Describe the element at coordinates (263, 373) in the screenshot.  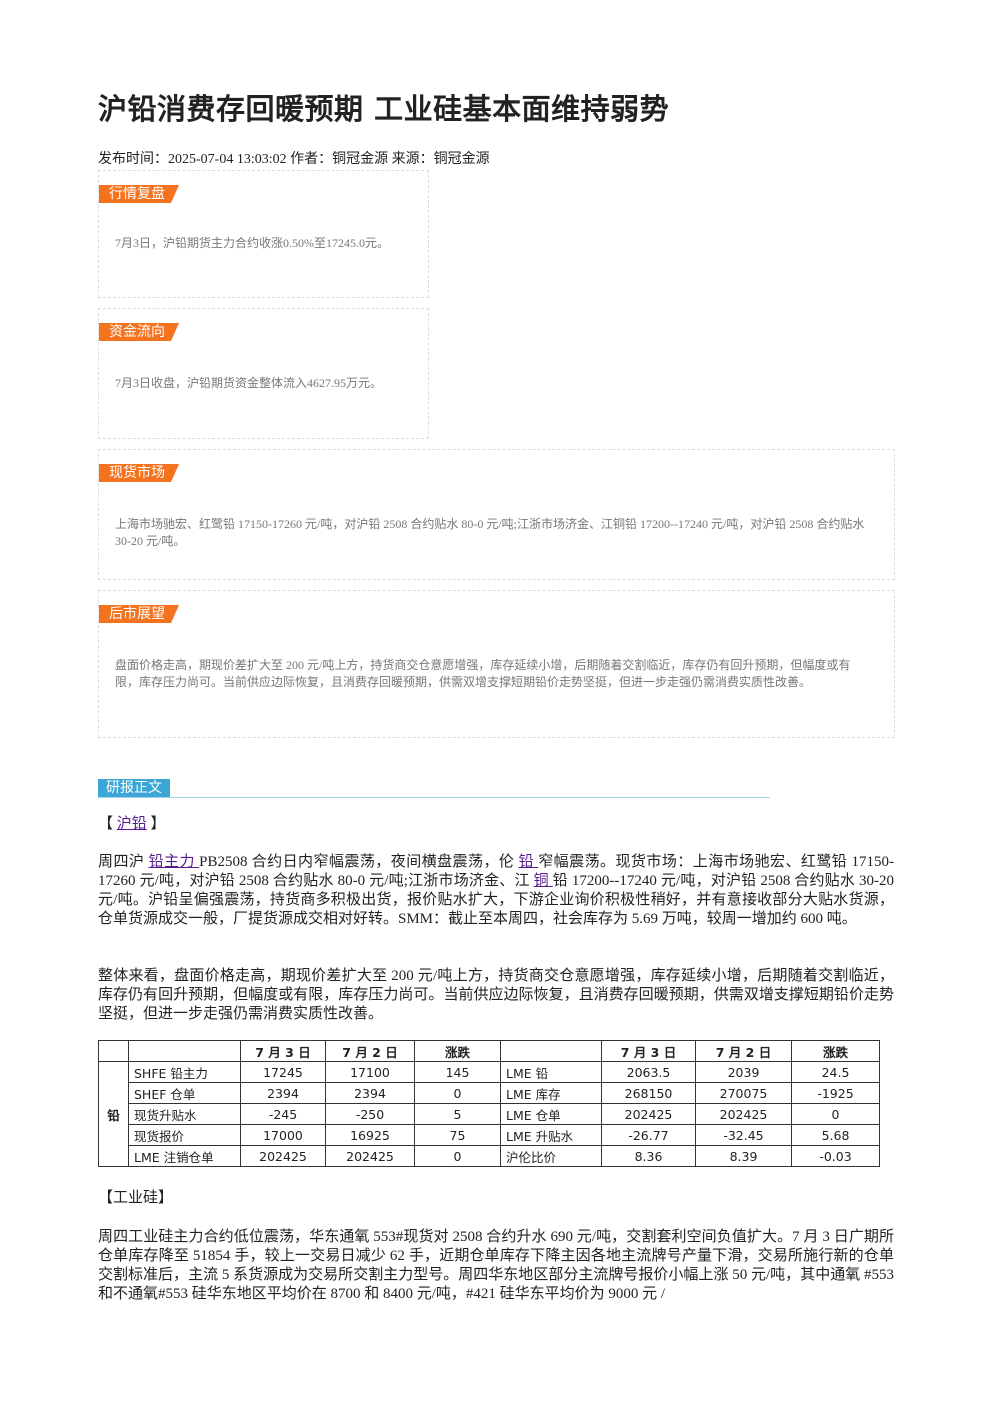
I see `section-box: 资金流向 7月3日收盘，沪铅期货资金整体流入4627.95万元。` at that location.